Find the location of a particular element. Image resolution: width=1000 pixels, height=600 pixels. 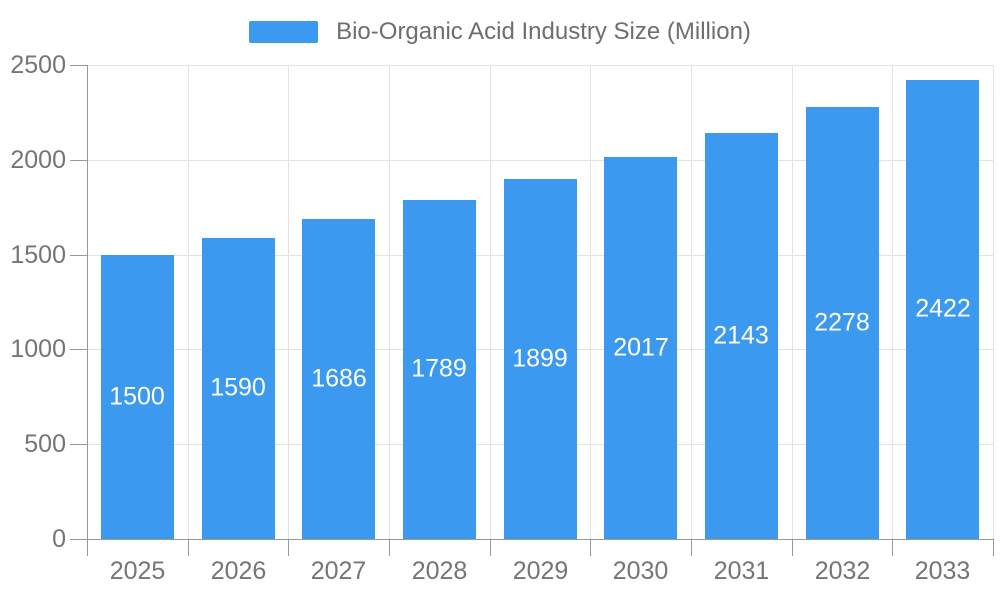

legend-label: Bio-Organic Acid Industry Size (Million) is located at coordinates (543, 31).